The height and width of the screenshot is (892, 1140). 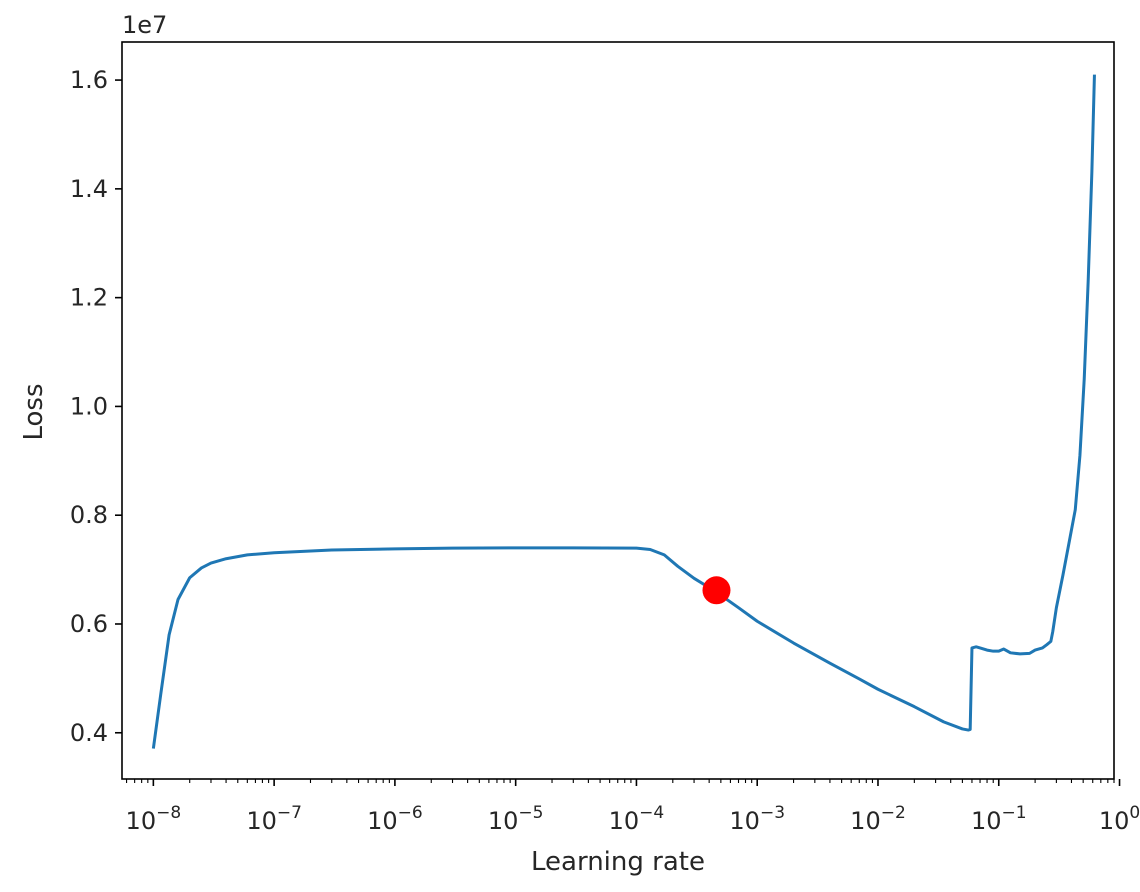 I want to click on y-tick-label: 1.6, so click(x=89, y=80).